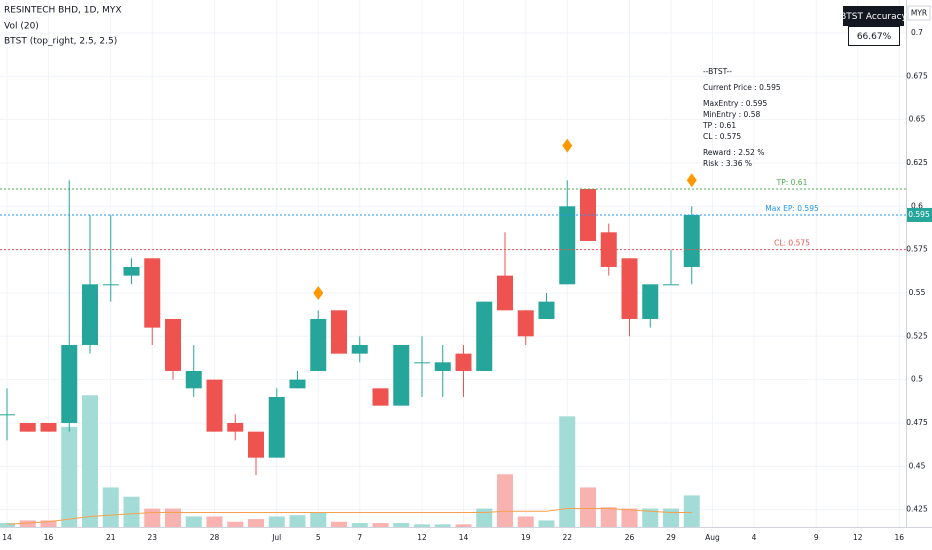  What do you see at coordinates (526, 537) in the screenshot?
I see `x-tick-label: 19` at bounding box center [526, 537].